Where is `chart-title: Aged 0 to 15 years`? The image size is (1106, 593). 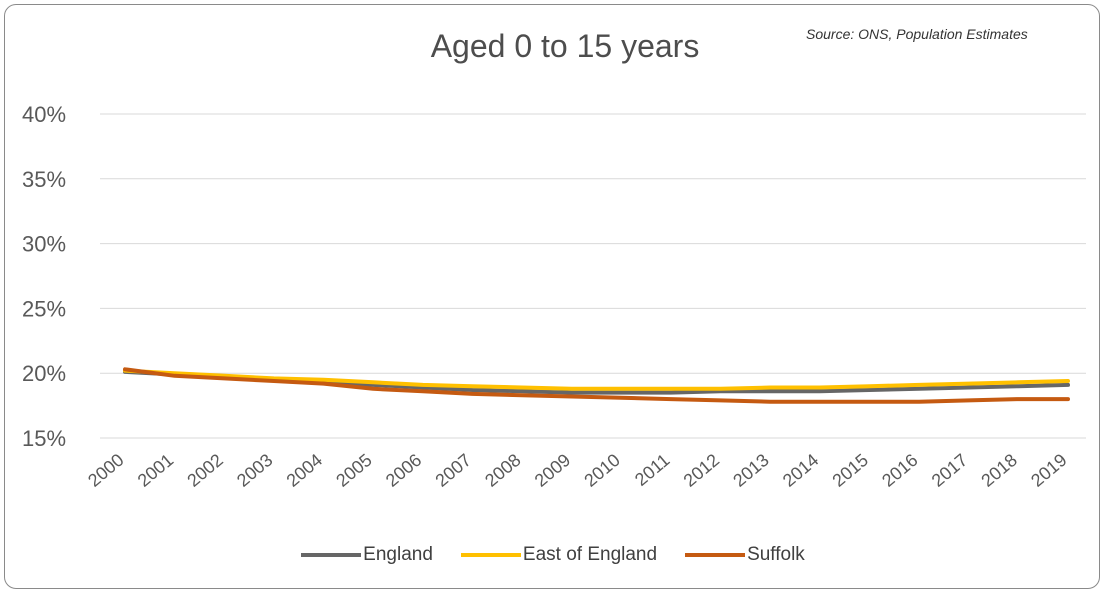
chart-title: Aged 0 to 15 years is located at coordinates (565, 46).